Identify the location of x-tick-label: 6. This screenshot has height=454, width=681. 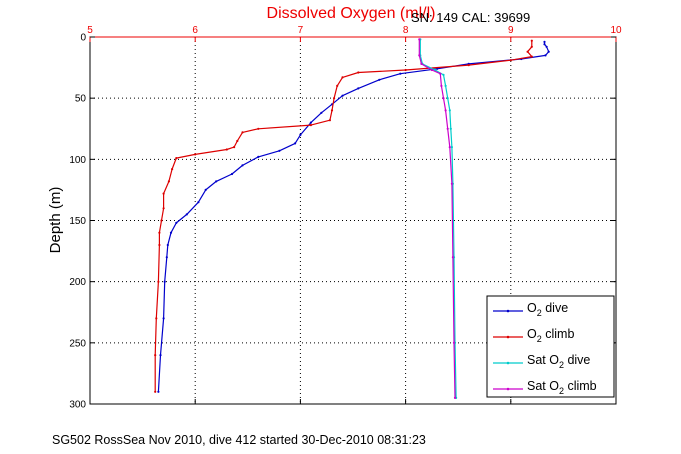
(195, 30).